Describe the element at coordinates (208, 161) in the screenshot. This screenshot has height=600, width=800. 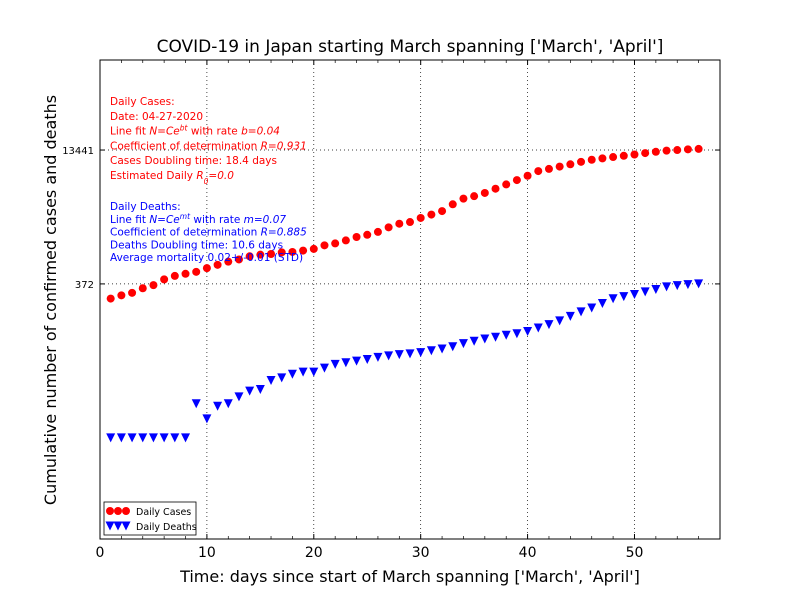
I see `annotation-text: time:` at that location.